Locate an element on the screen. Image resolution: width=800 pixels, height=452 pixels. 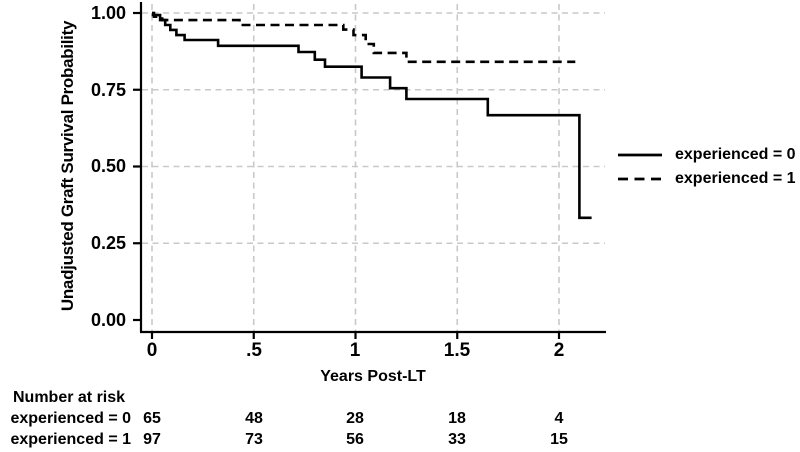
risk-count: 28 is located at coordinates (355, 418).